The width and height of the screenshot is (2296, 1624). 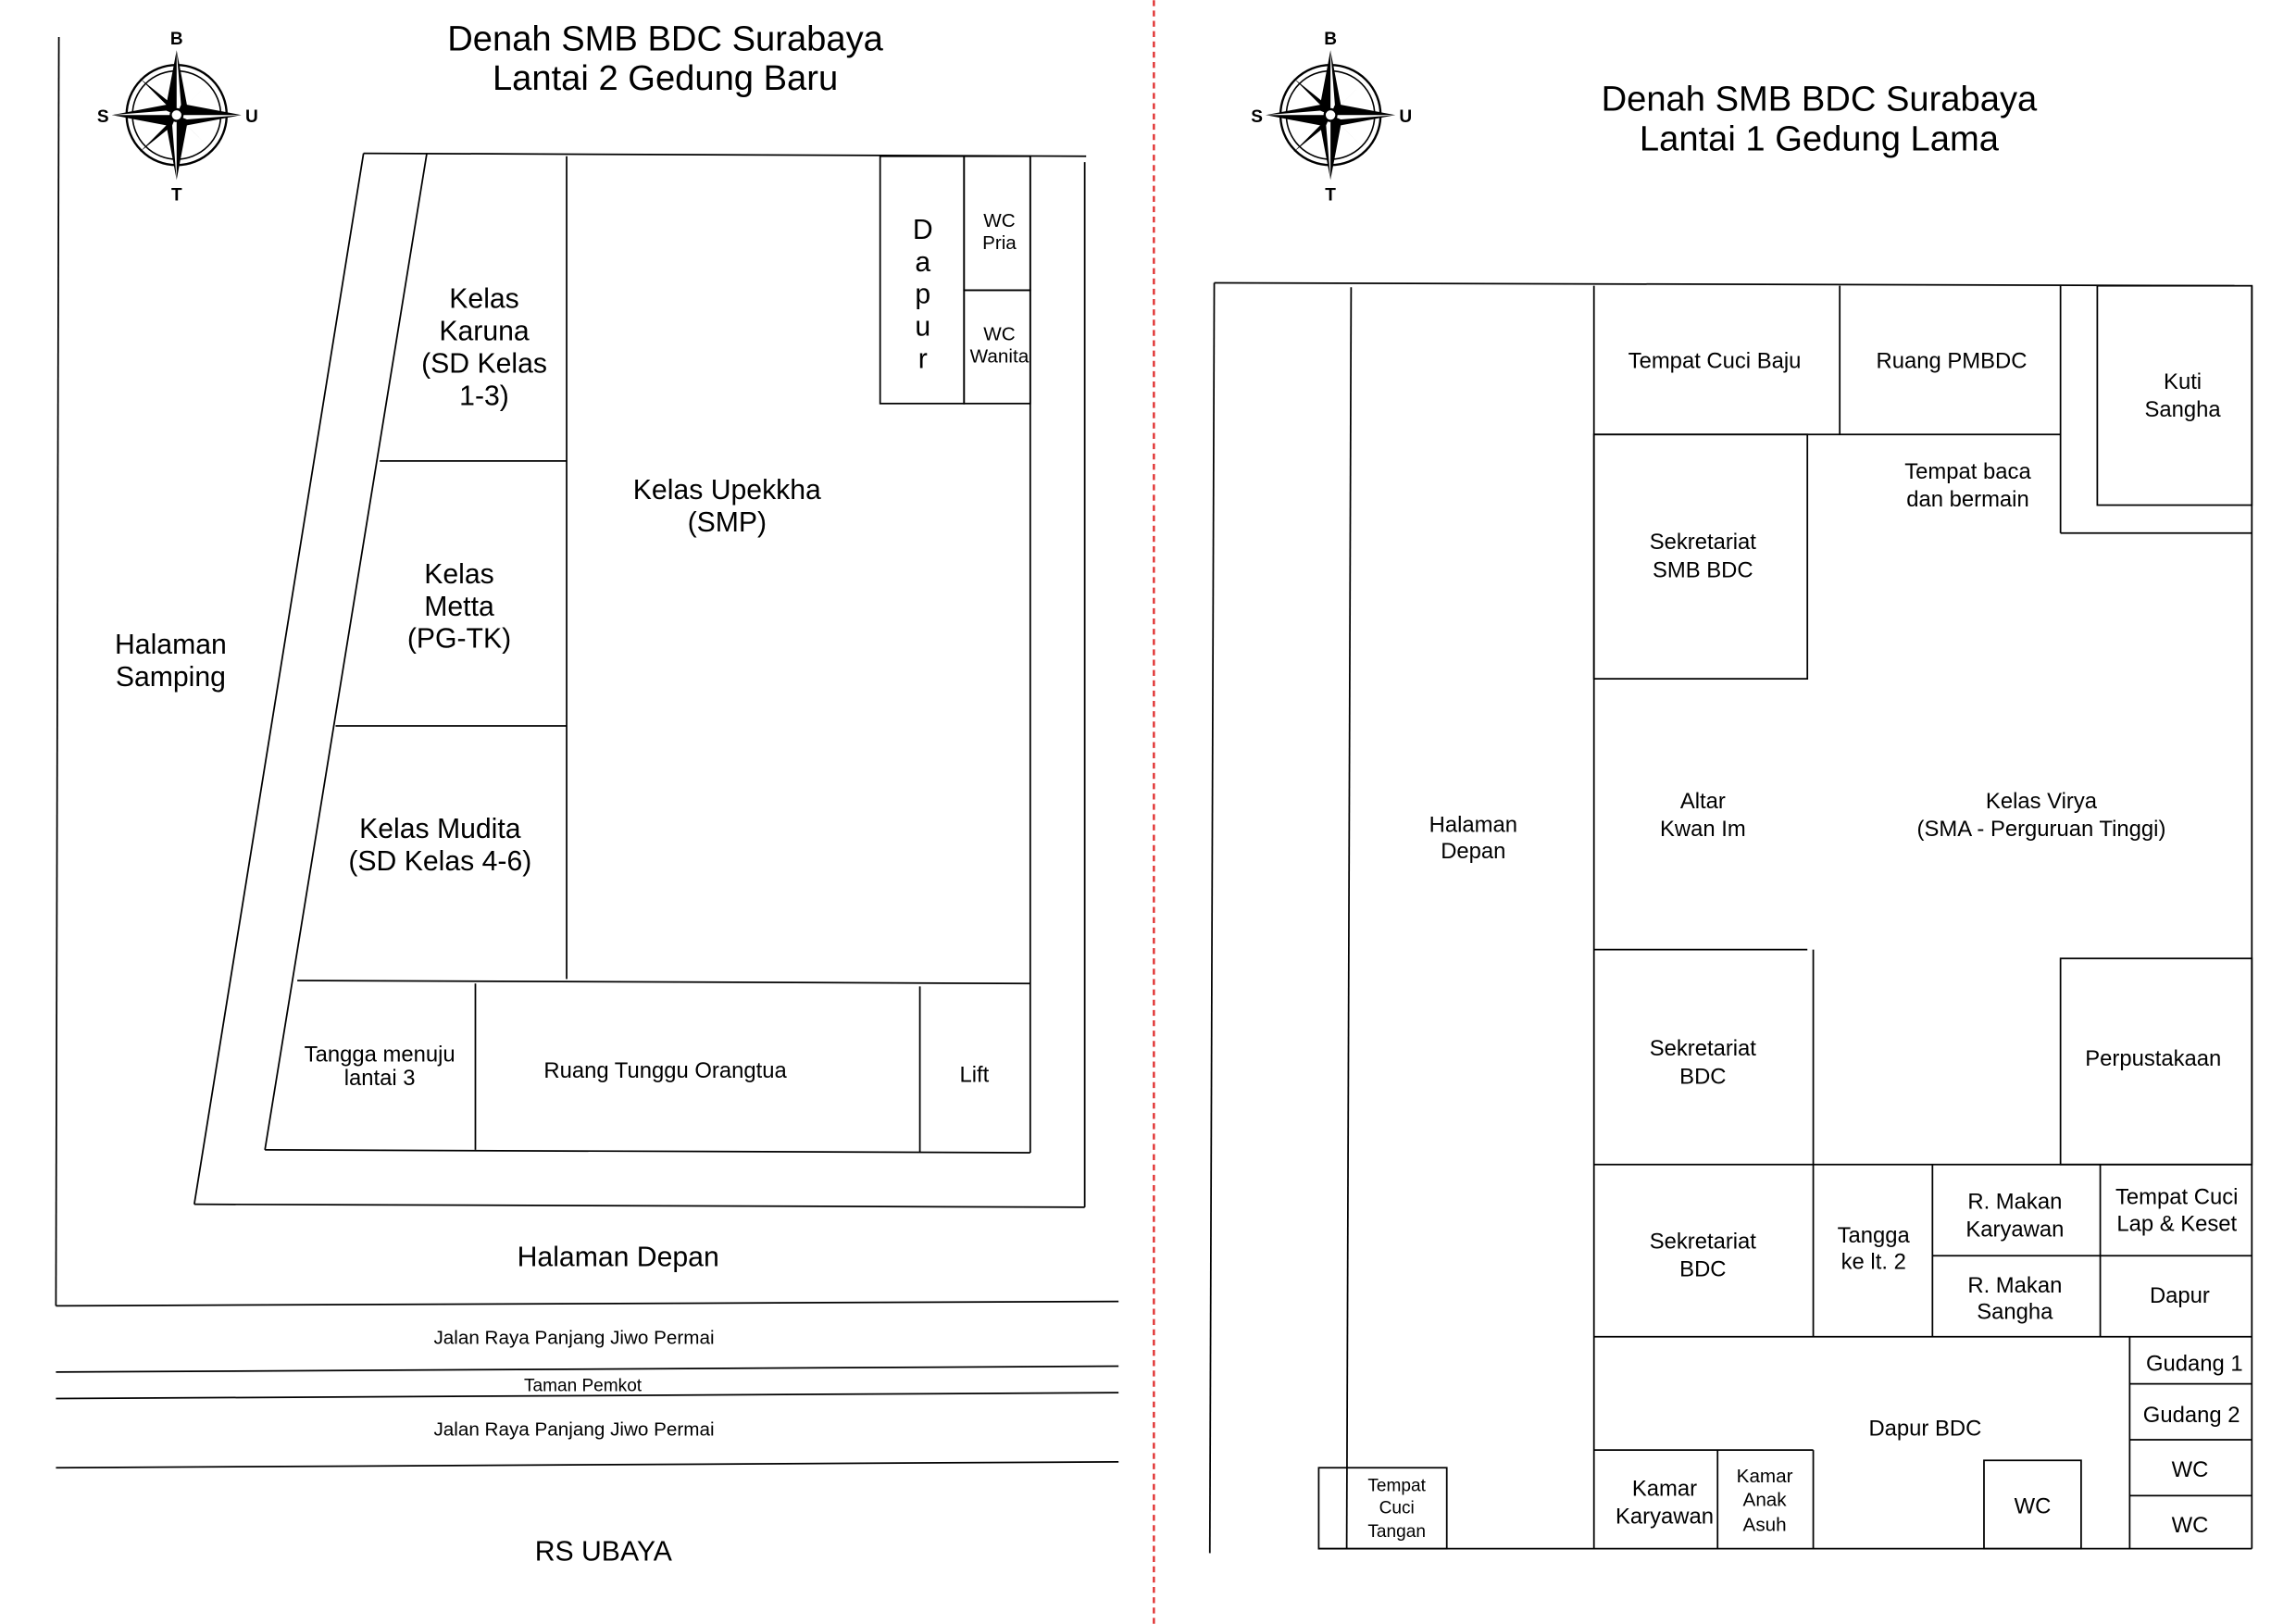 What do you see at coordinates (484, 396) in the screenshot?
I see `svg-text: 1-3)` at bounding box center [484, 396].